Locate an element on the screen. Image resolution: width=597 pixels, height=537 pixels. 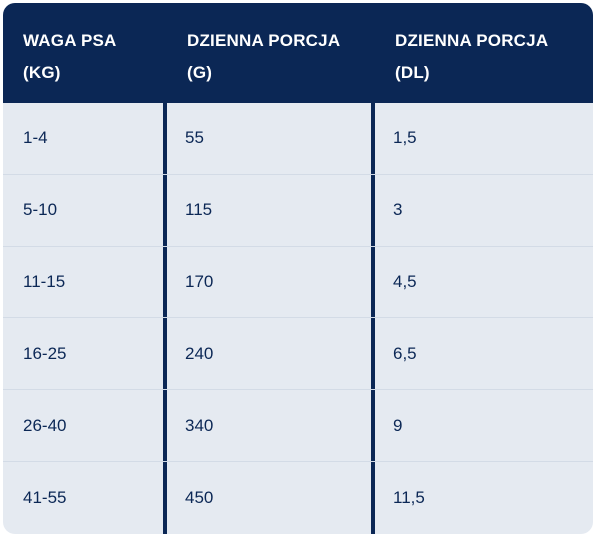
grams-cell: 170 is located at coordinates (271, 282).